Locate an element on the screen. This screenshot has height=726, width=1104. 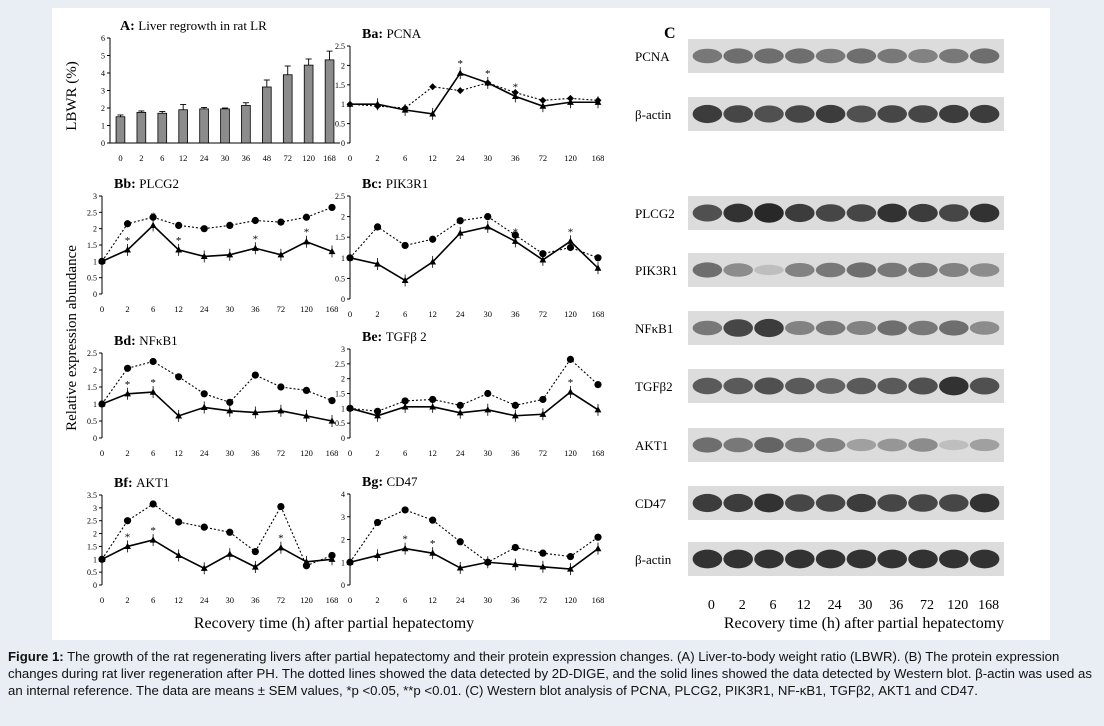
x-tick-label: 24 is located at coordinates (204, 600).